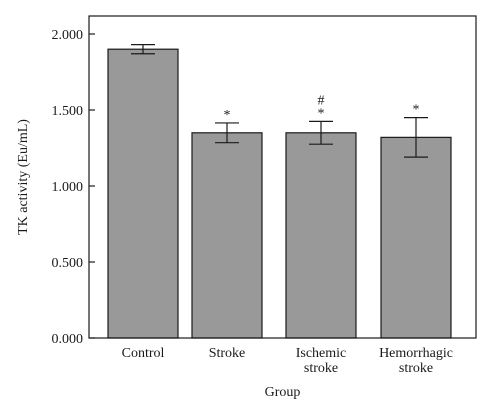 Image resolution: width=500 pixels, height=419 pixels. I want to click on y-axis-ticks: 0.000 0.500 1.000 1.500 2.000, so click(73, 187).